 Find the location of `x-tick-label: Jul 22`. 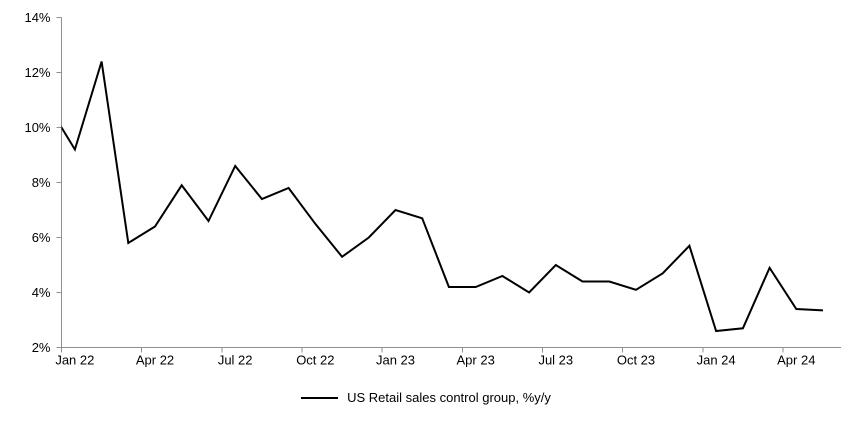

x-tick-label: Jul 22 is located at coordinates (235, 360).